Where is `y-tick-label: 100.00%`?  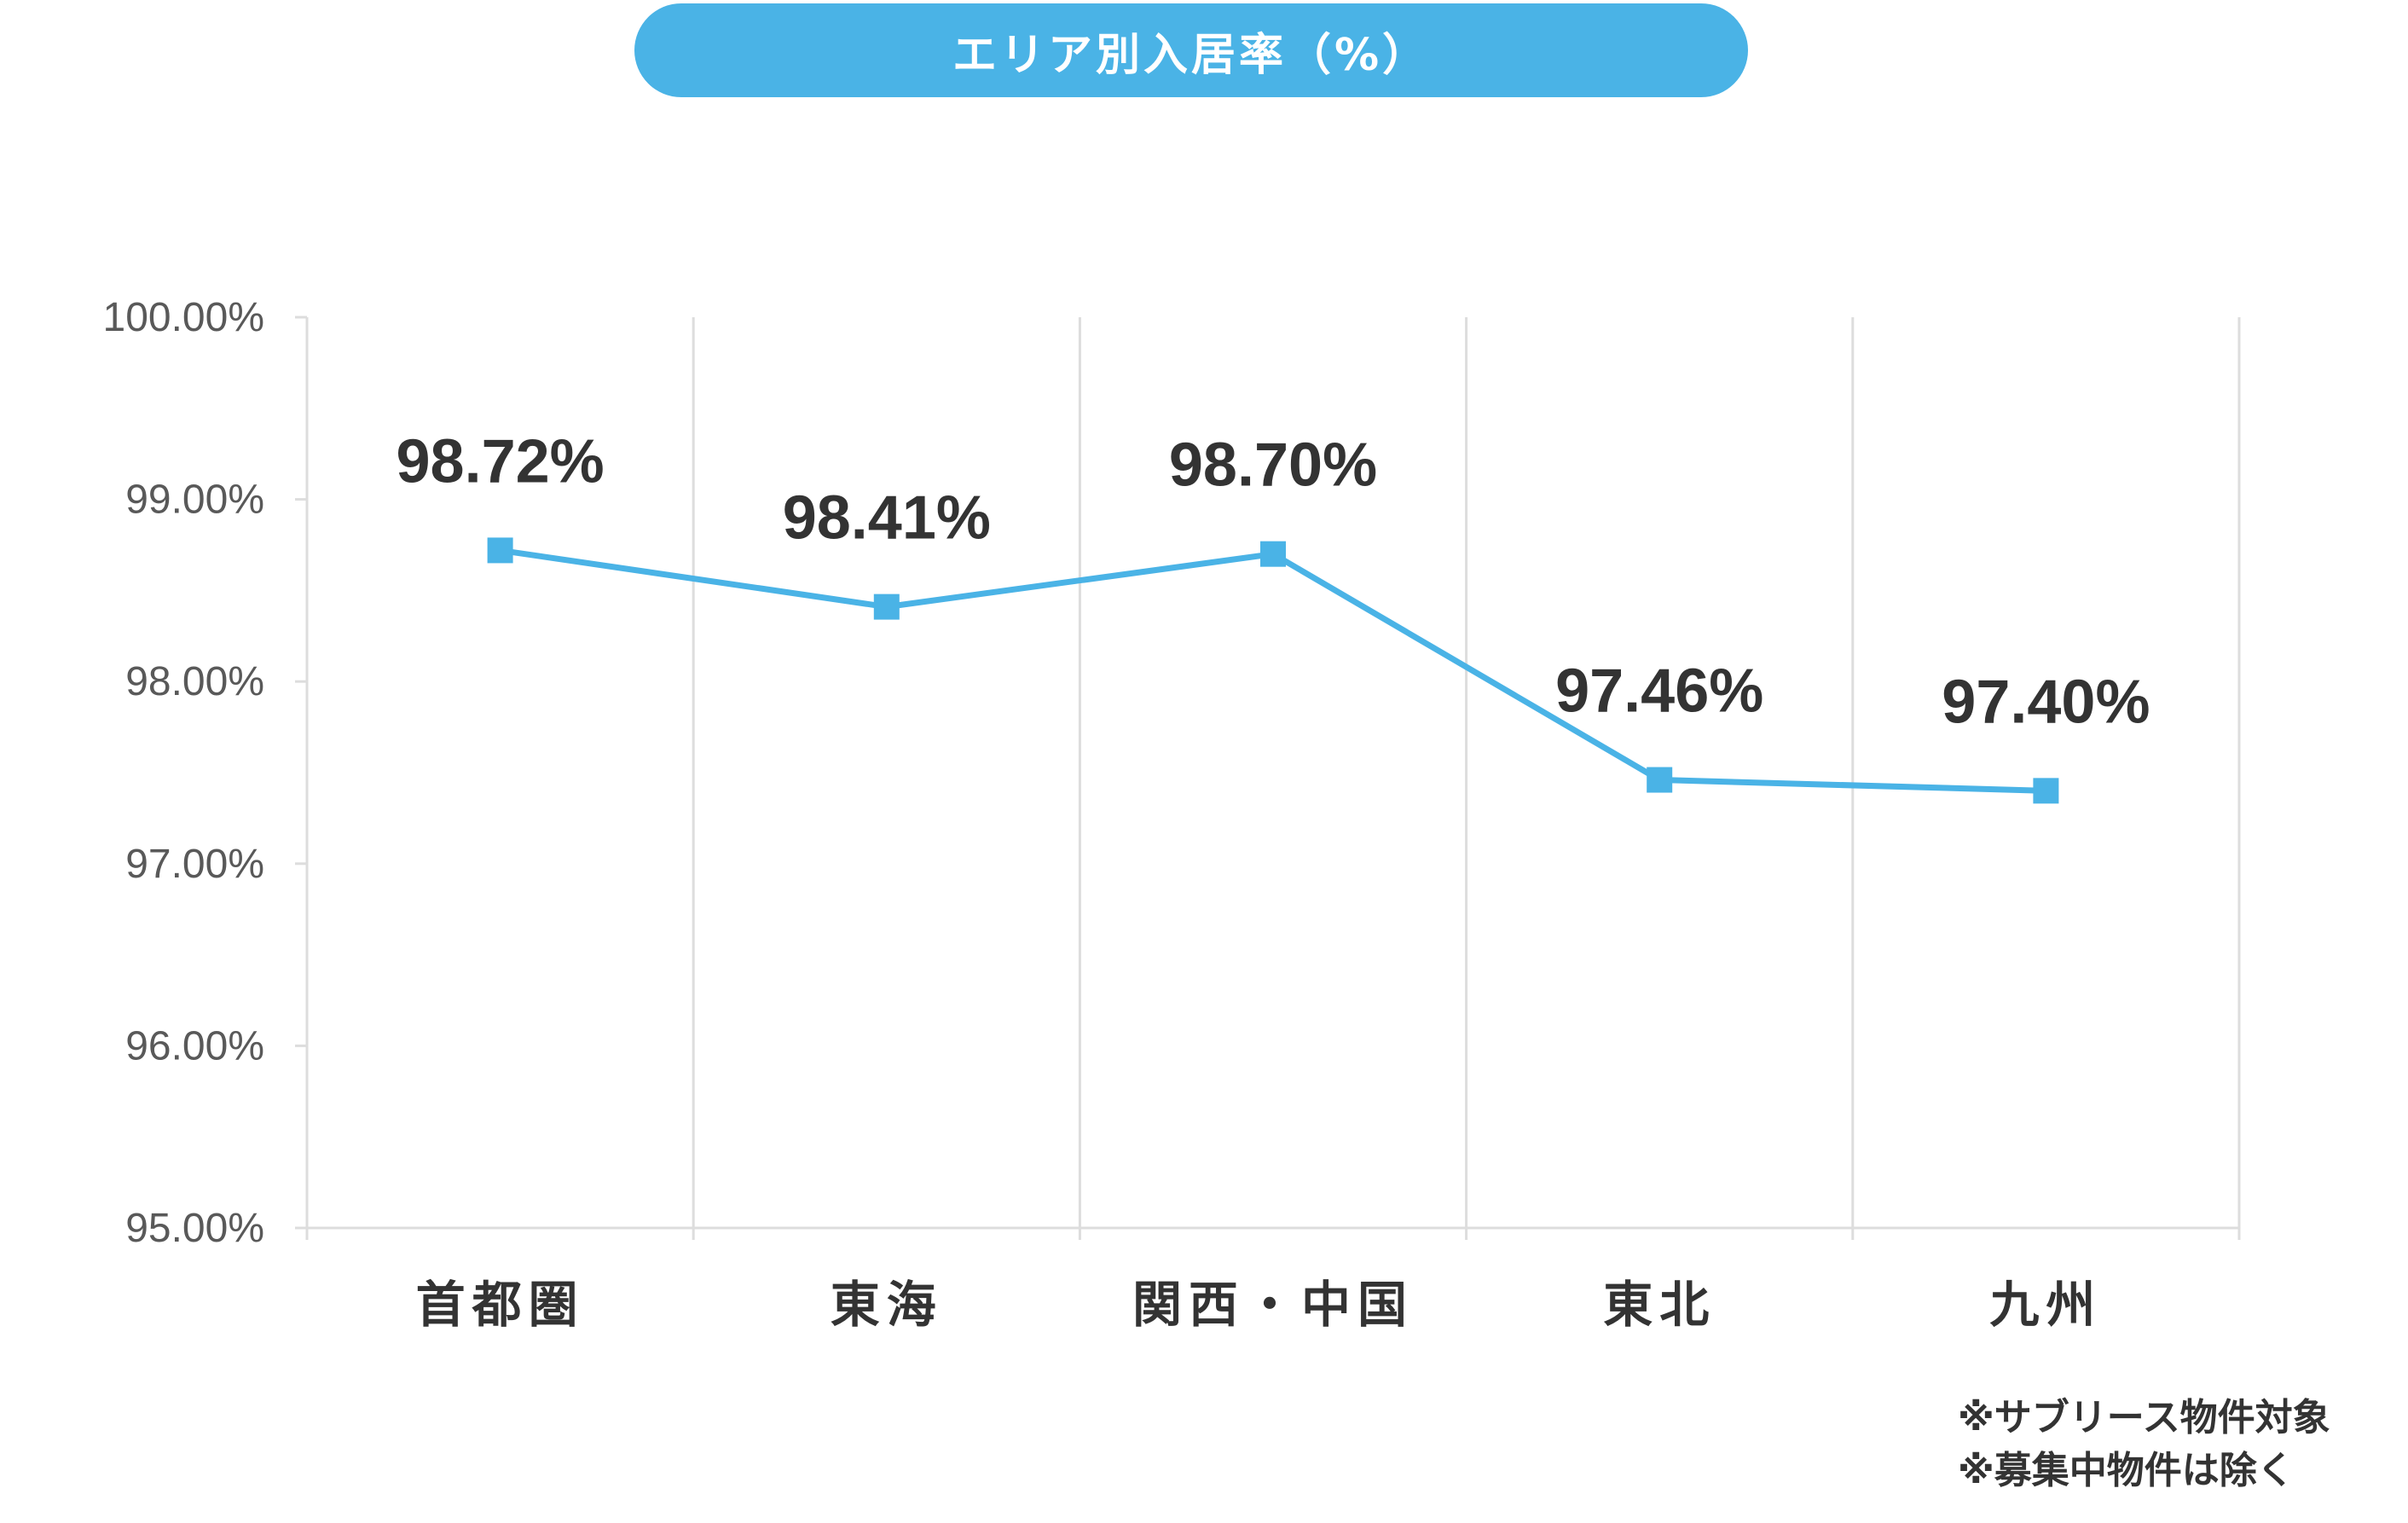
y-tick-label: 100.00% is located at coordinates (184, 318).